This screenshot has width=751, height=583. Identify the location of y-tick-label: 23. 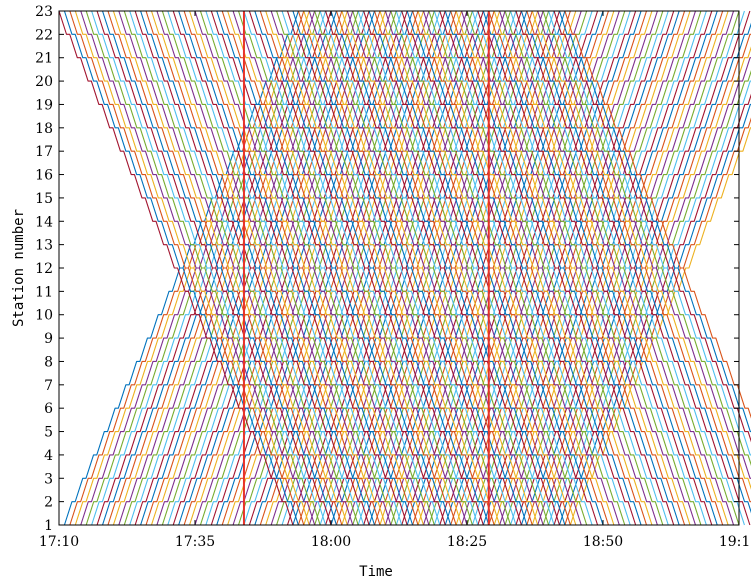
(44, 12).